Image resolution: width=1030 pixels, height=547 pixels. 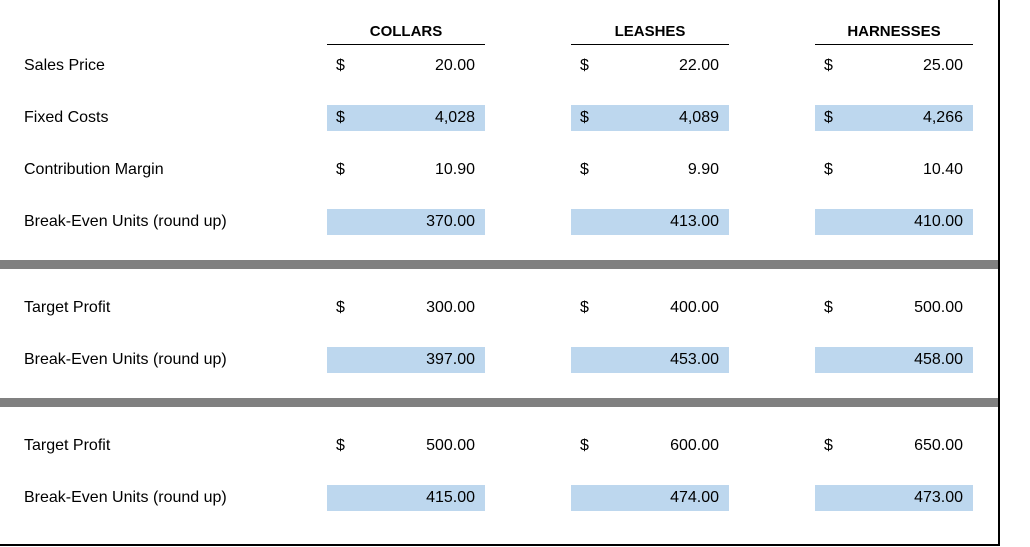 What do you see at coordinates (694, 497) in the screenshot?
I see `cell-value: 474.00` at bounding box center [694, 497].